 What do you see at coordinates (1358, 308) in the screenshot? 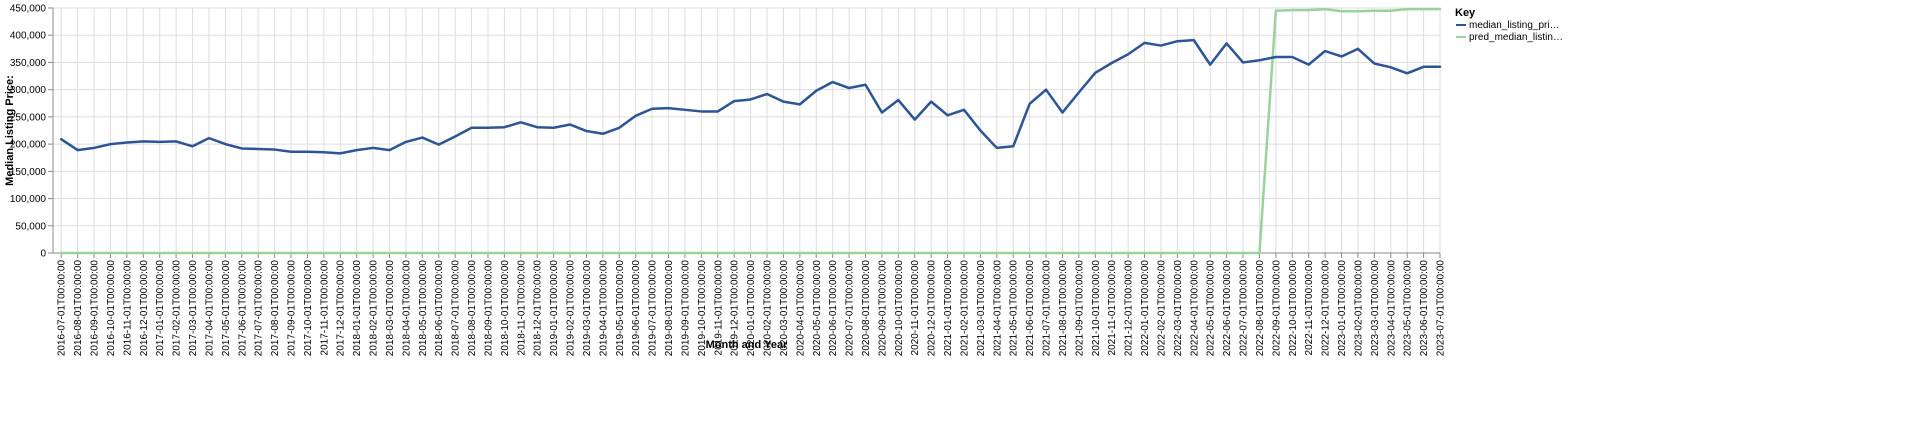
I see `x-tick-label: 2023-02-01T00:00:00` at bounding box center [1358, 308].